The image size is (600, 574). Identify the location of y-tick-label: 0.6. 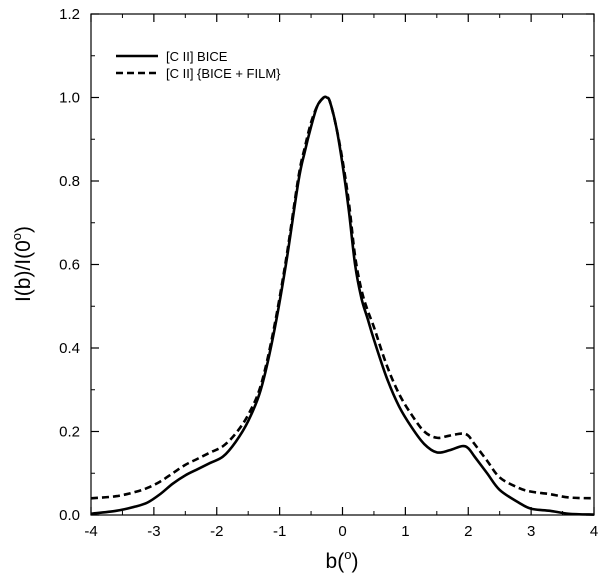
(69, 265).